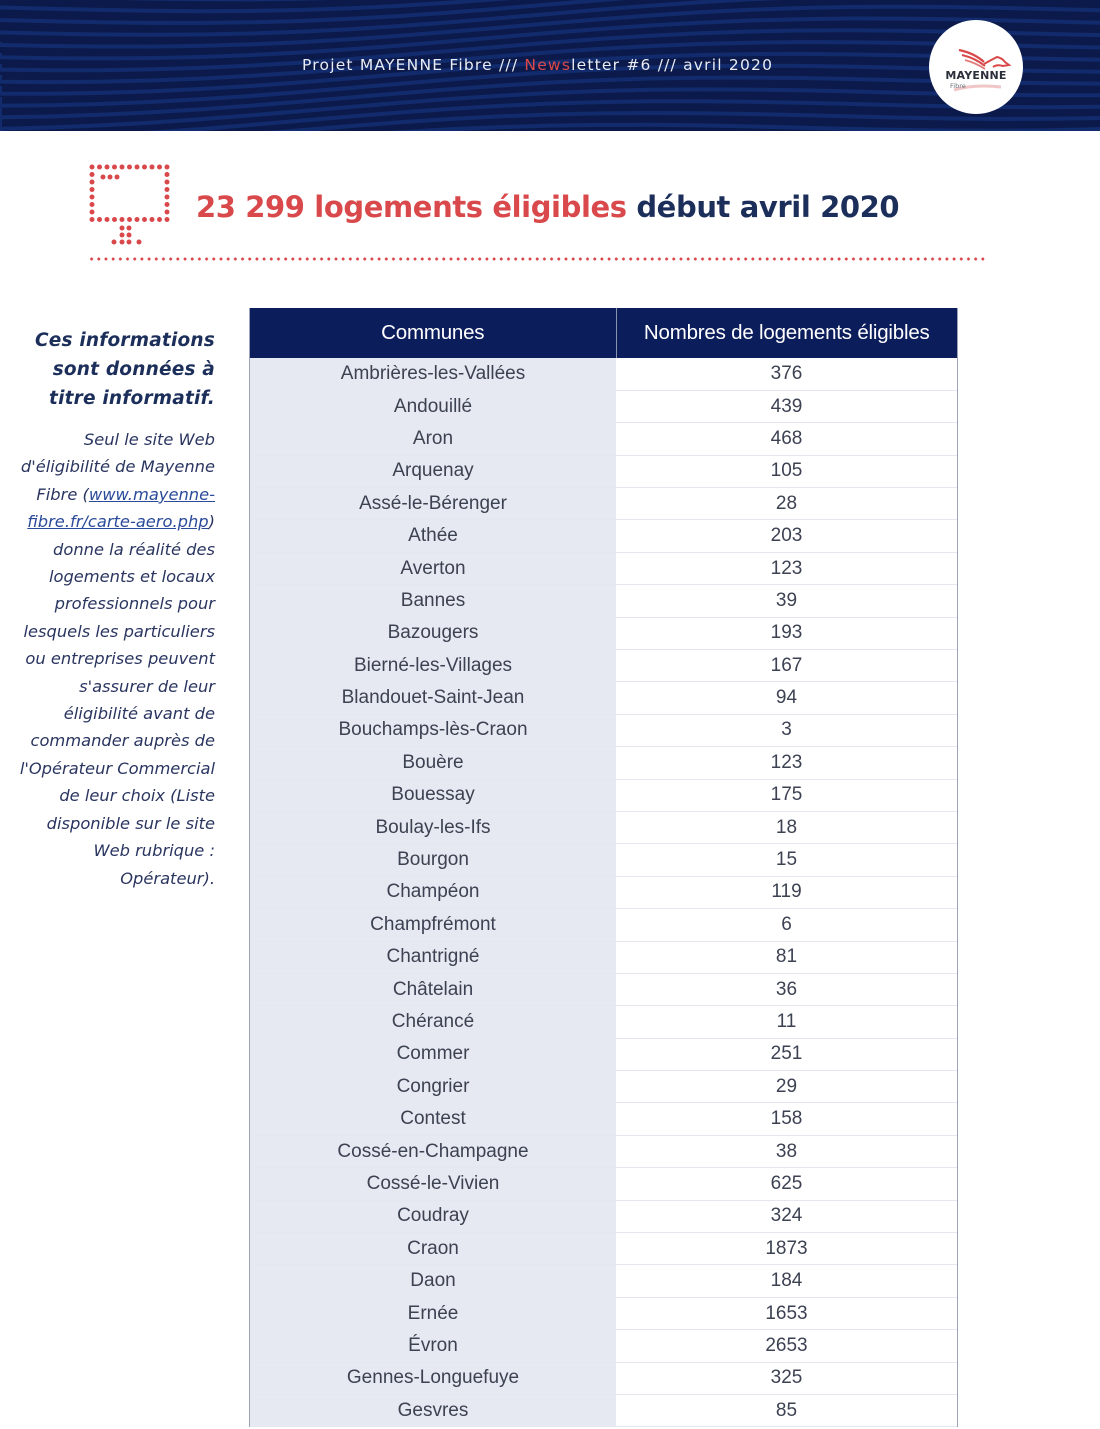 The width and height of the screenshot is (1100, 1429). Describe the element at coordinates (786, 698) in the screenshot. I see `logements-count: 94` at that location.